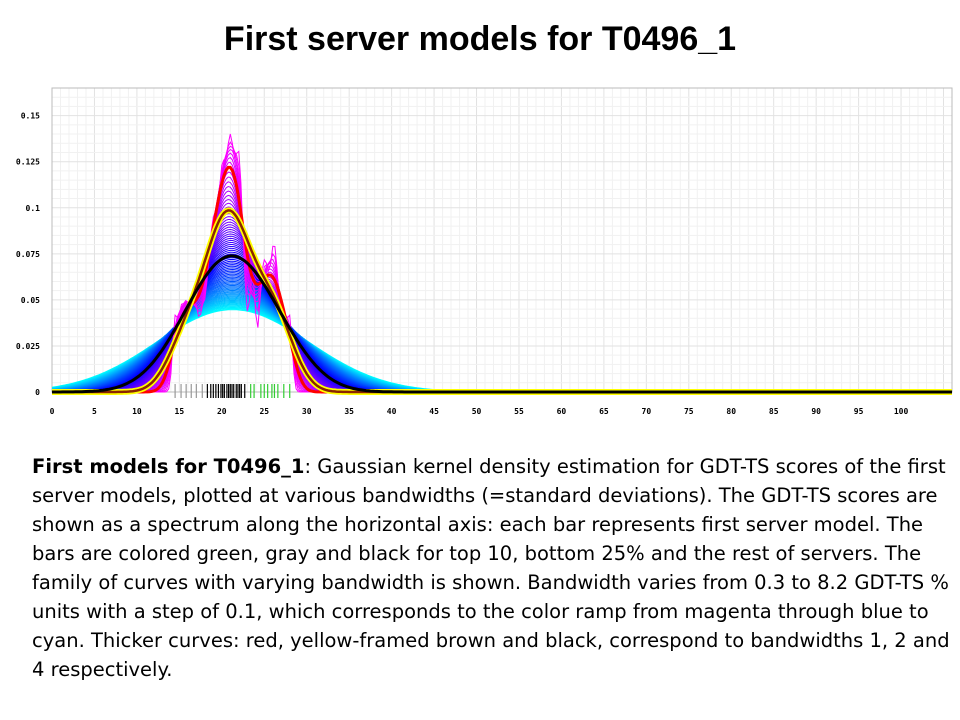  Describe the element at coordinates (168, 466) in the screenshot. I see `caption-lead: First models for T0496_1` at that location.